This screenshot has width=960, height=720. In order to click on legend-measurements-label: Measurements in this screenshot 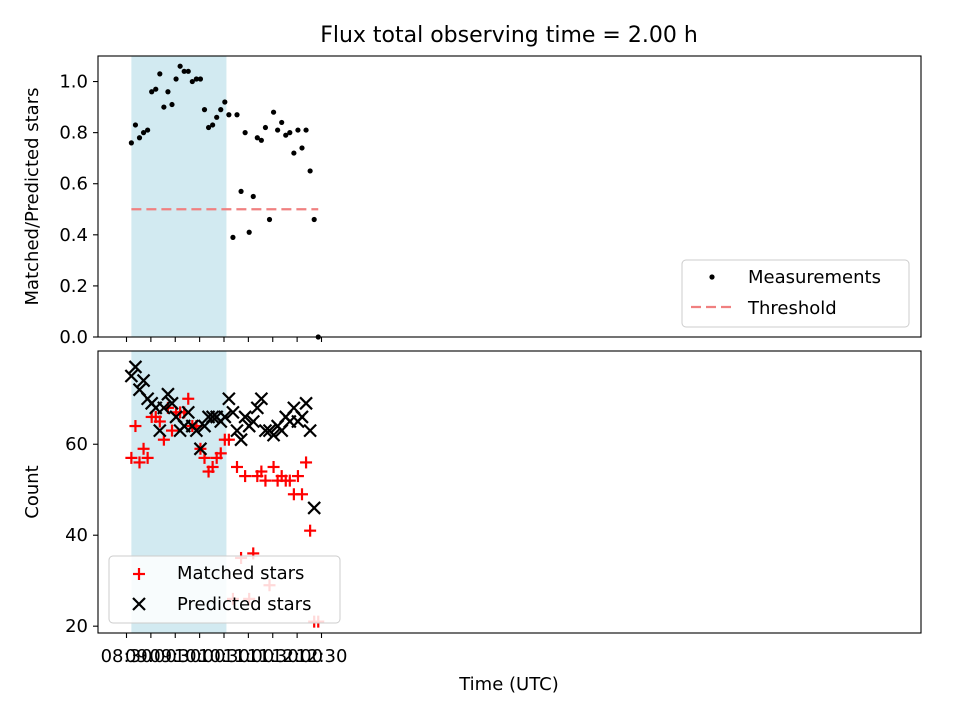, I will do `click(814, 277)`.